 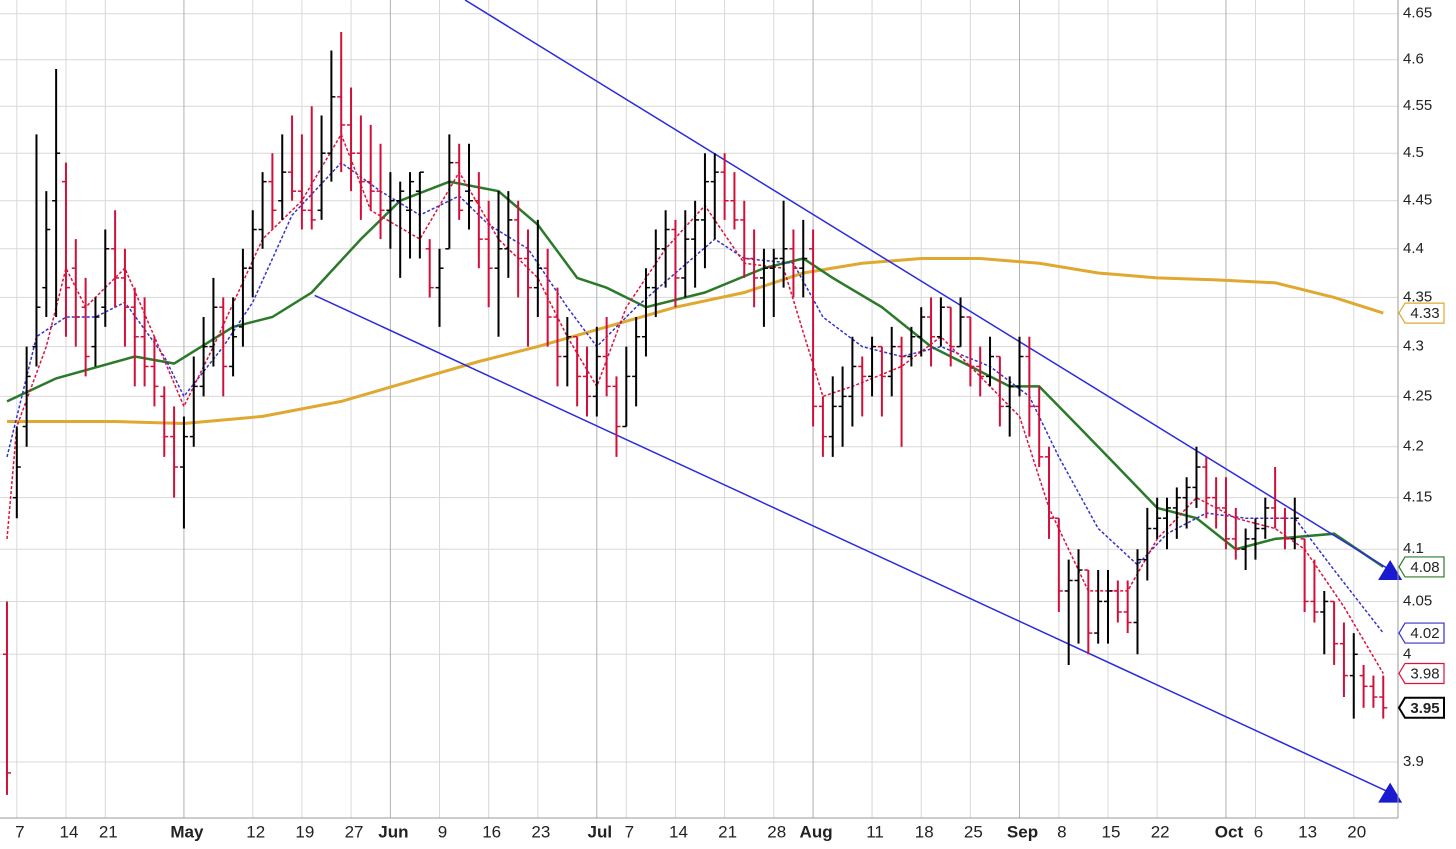 What do you see at coordinates (1413, 446) in the screenshot?
I see `y-tick-label: 4.2` at bounding box center [1413, 446].